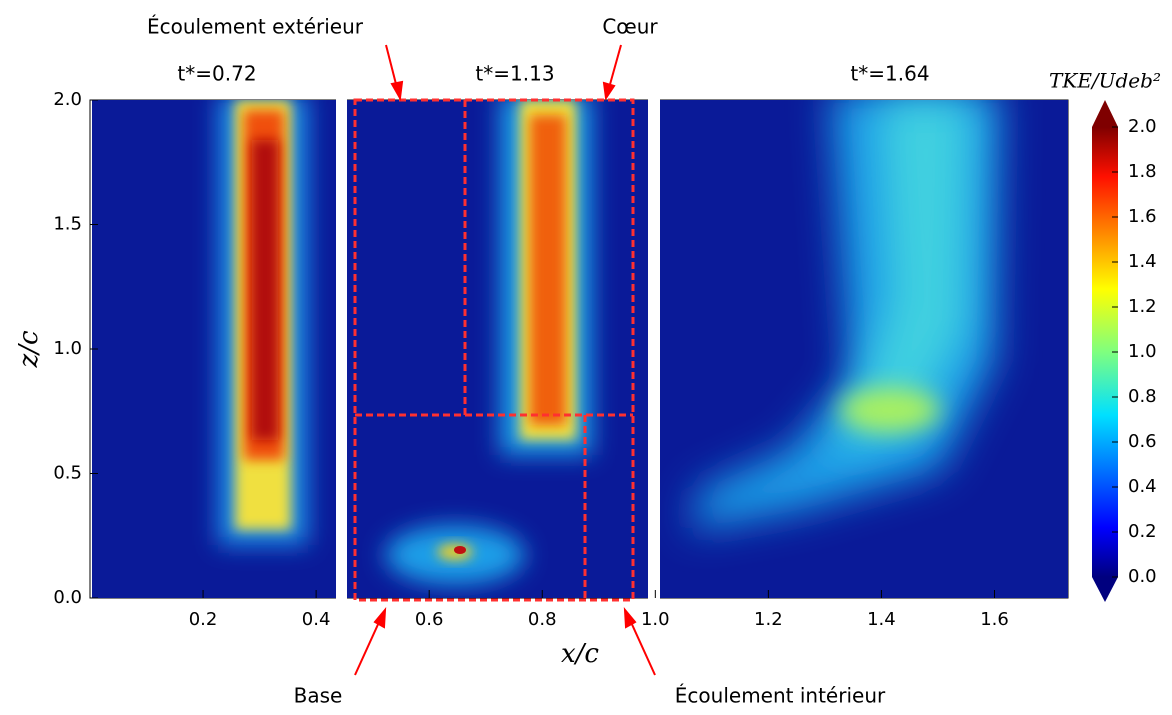 This screenshot has height=715, width=1172. What do you see at coordinates (67, 597) in the screenshot?
I see `y-tick-label: 0.0` at bounding box center [67, 597].